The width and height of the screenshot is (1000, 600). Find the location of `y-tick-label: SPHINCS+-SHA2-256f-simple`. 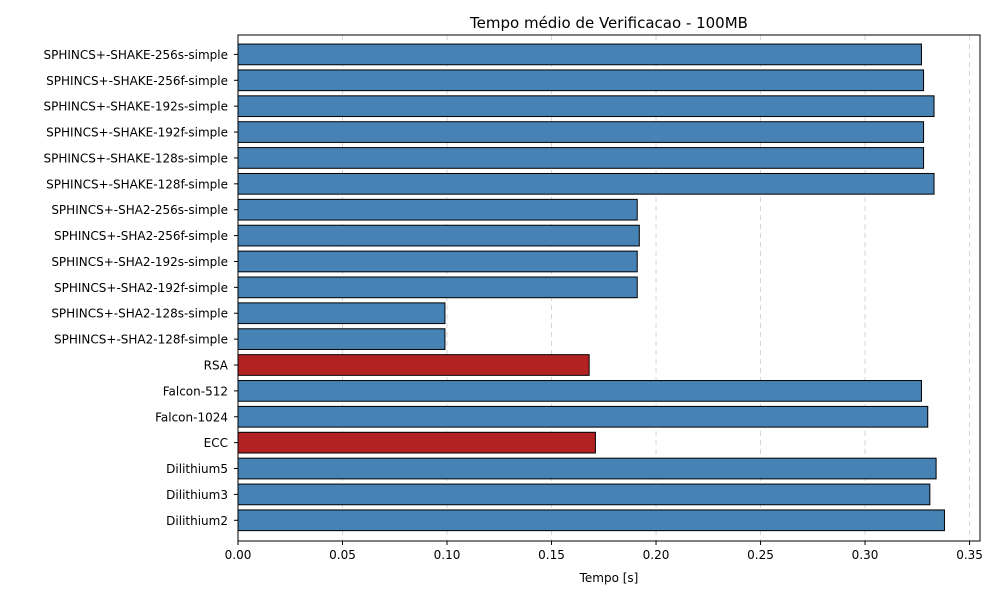

y-tick-label: SPHINCS+-SHA2-256f-simple is located at coordinates (141, 236).